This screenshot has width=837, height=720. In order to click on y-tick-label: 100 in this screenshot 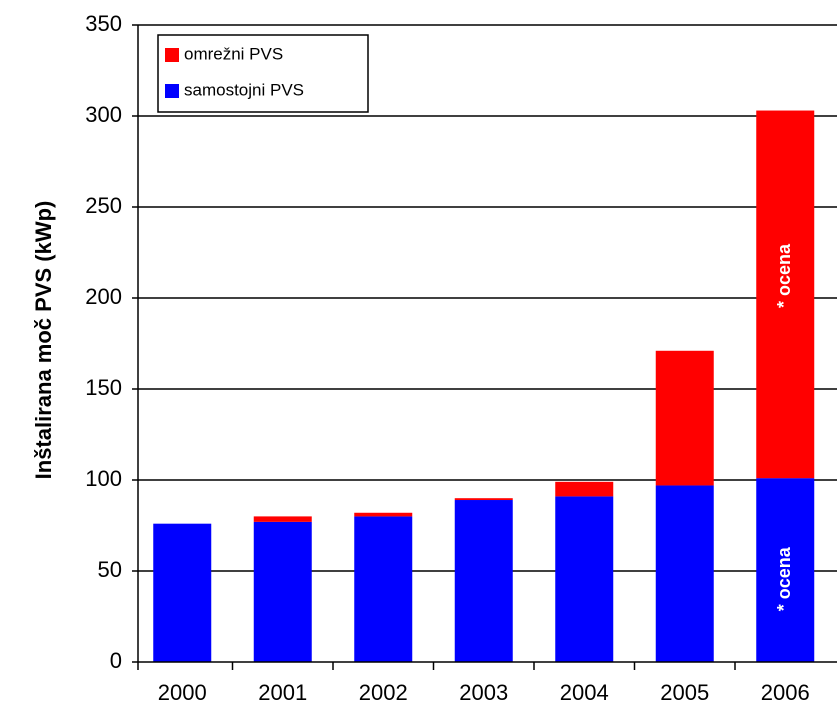, I will do `click(103, 478)`.